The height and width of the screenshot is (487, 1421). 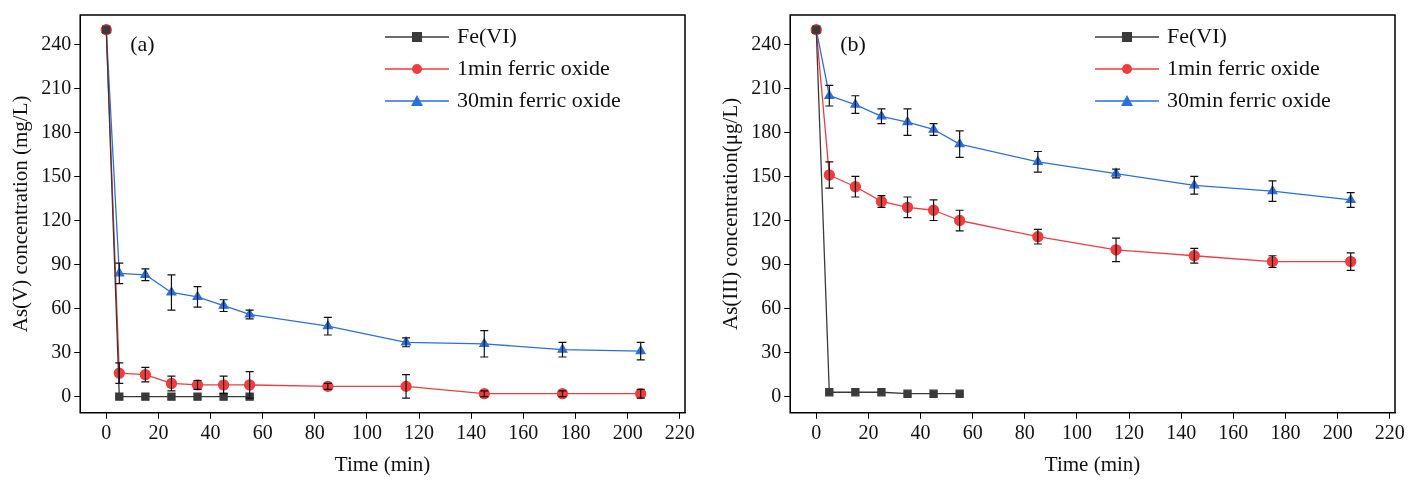 What do you see at coordinates (142, 43) in the screenshot?
I see `annotation: (a)` at bounding box center [142, 43].